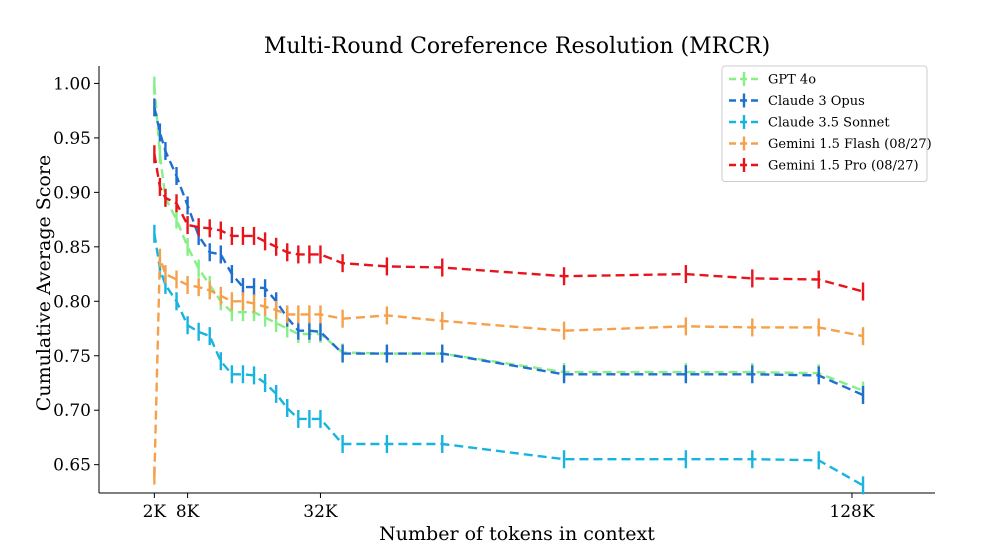  What do you see at coordinates (72, 139) in the screenshot?
I see `y-tick-label: 0.95` at bounding box center [72, 139].